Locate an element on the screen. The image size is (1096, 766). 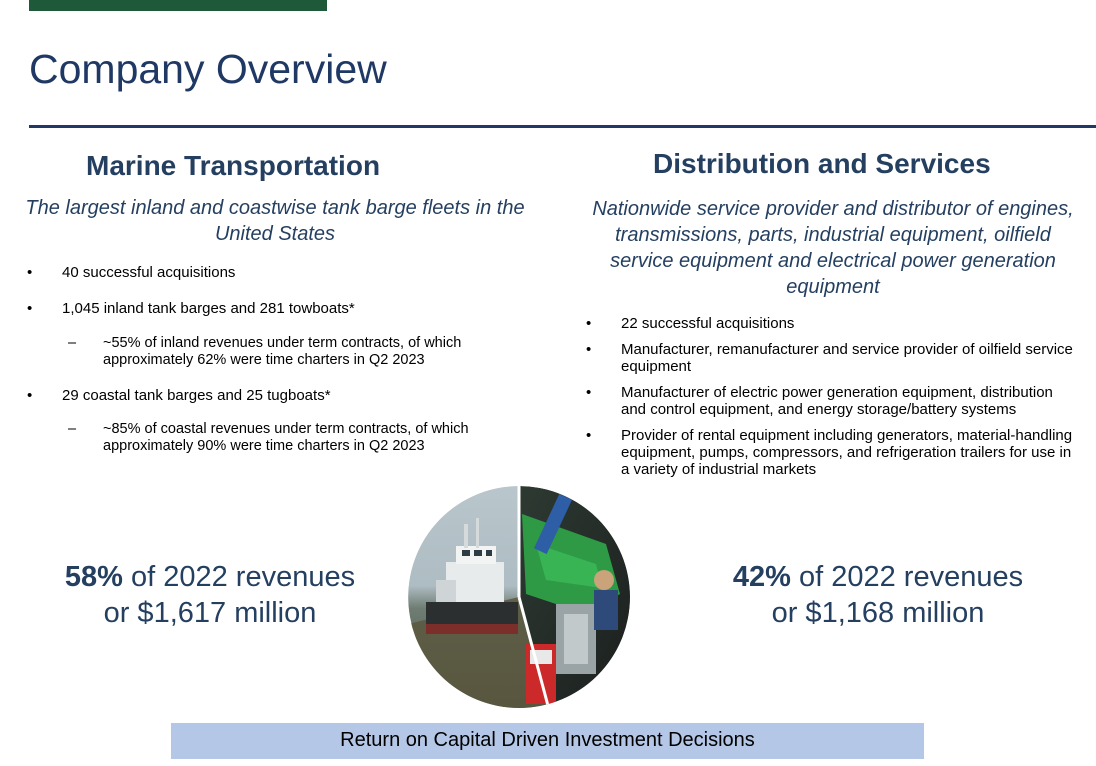
distribution-revenue: 42% of 2022 revenues or $1,168 million is located at coordinates (878, 595).